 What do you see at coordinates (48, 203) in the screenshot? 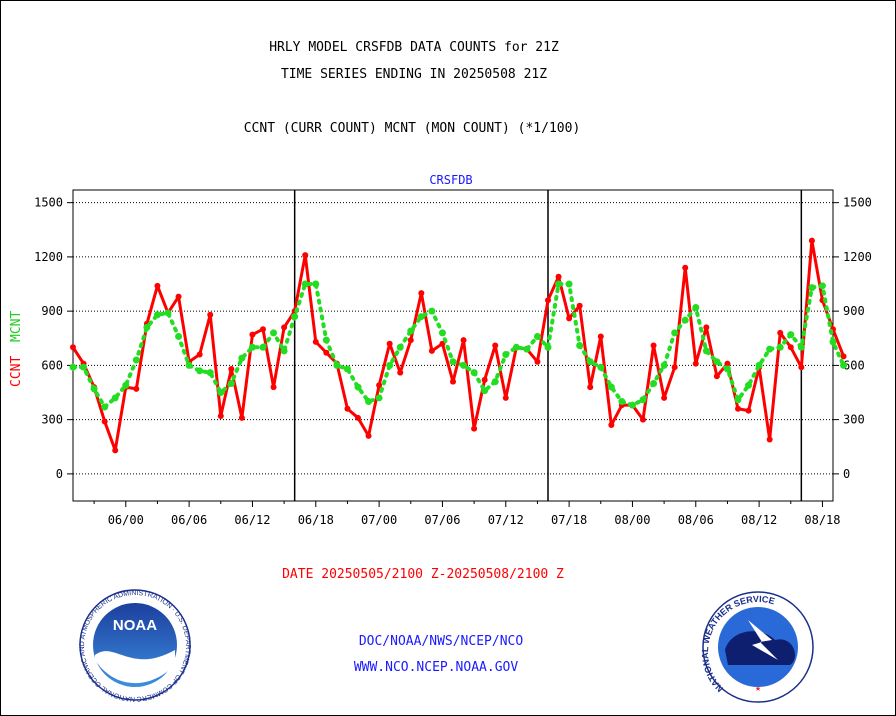
I see `y-tick-label-left-5: 1500` at bounding box center [48, 203].